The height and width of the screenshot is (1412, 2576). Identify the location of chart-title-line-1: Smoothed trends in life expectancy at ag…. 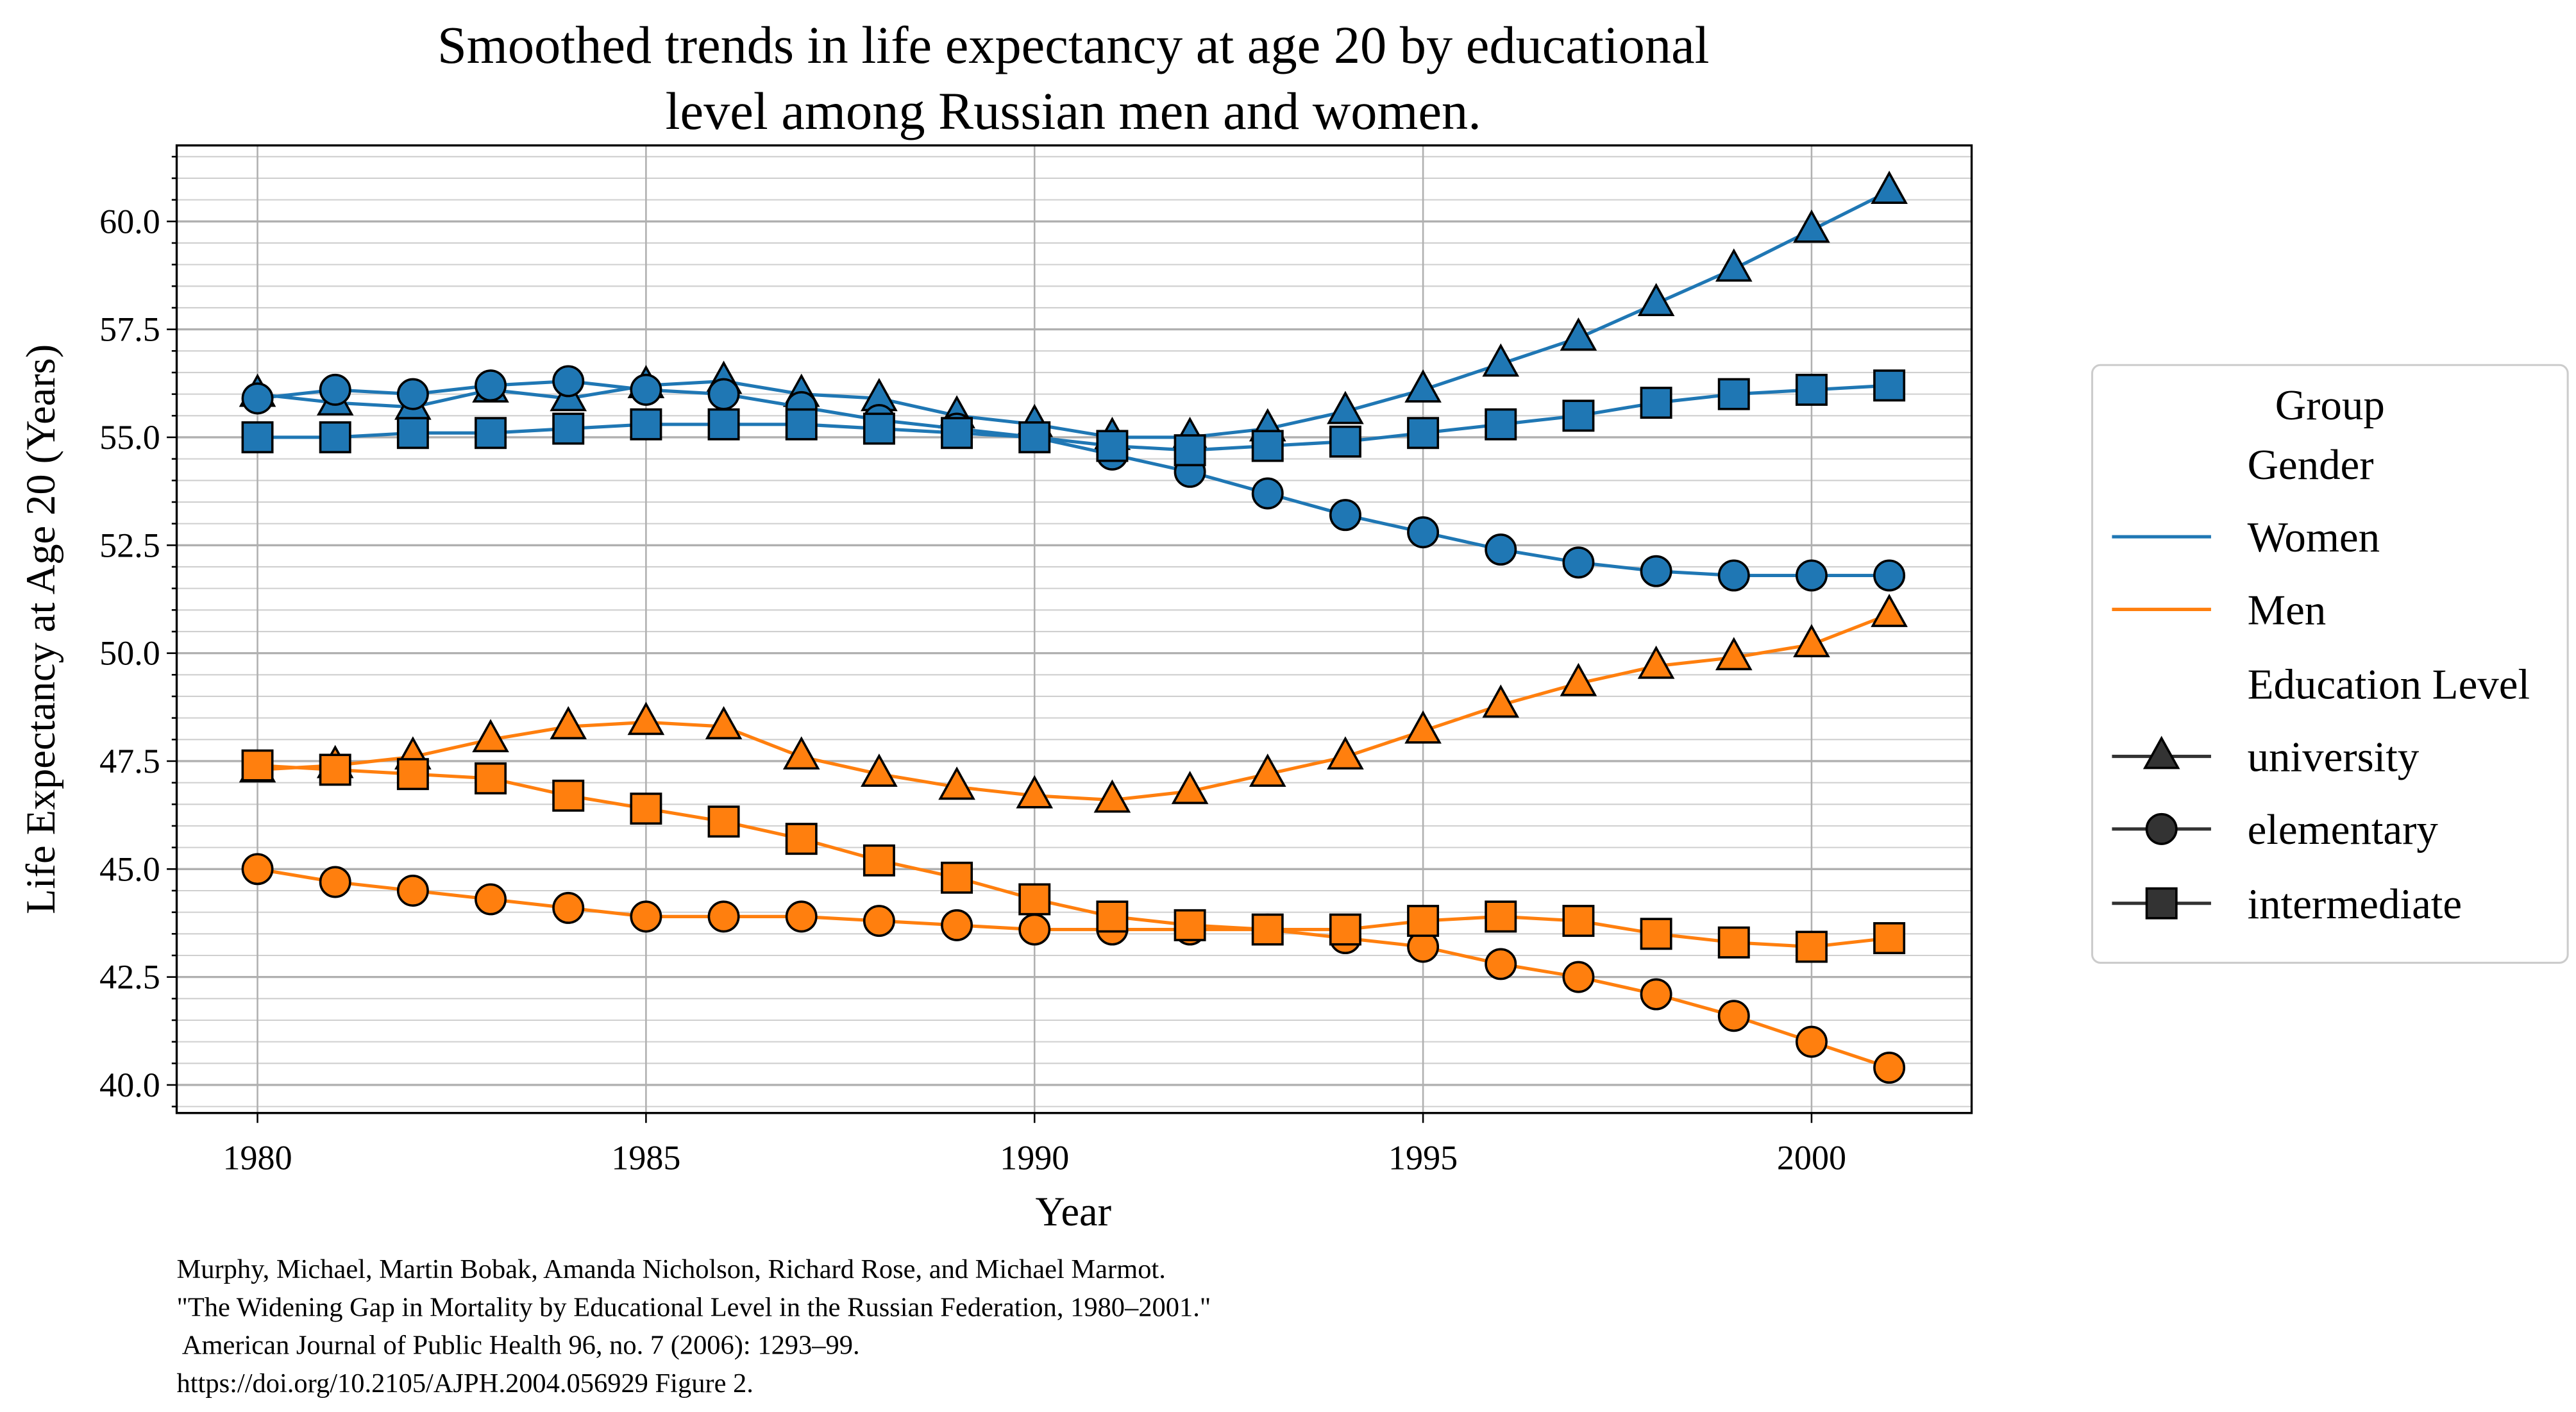
(1073, 45).